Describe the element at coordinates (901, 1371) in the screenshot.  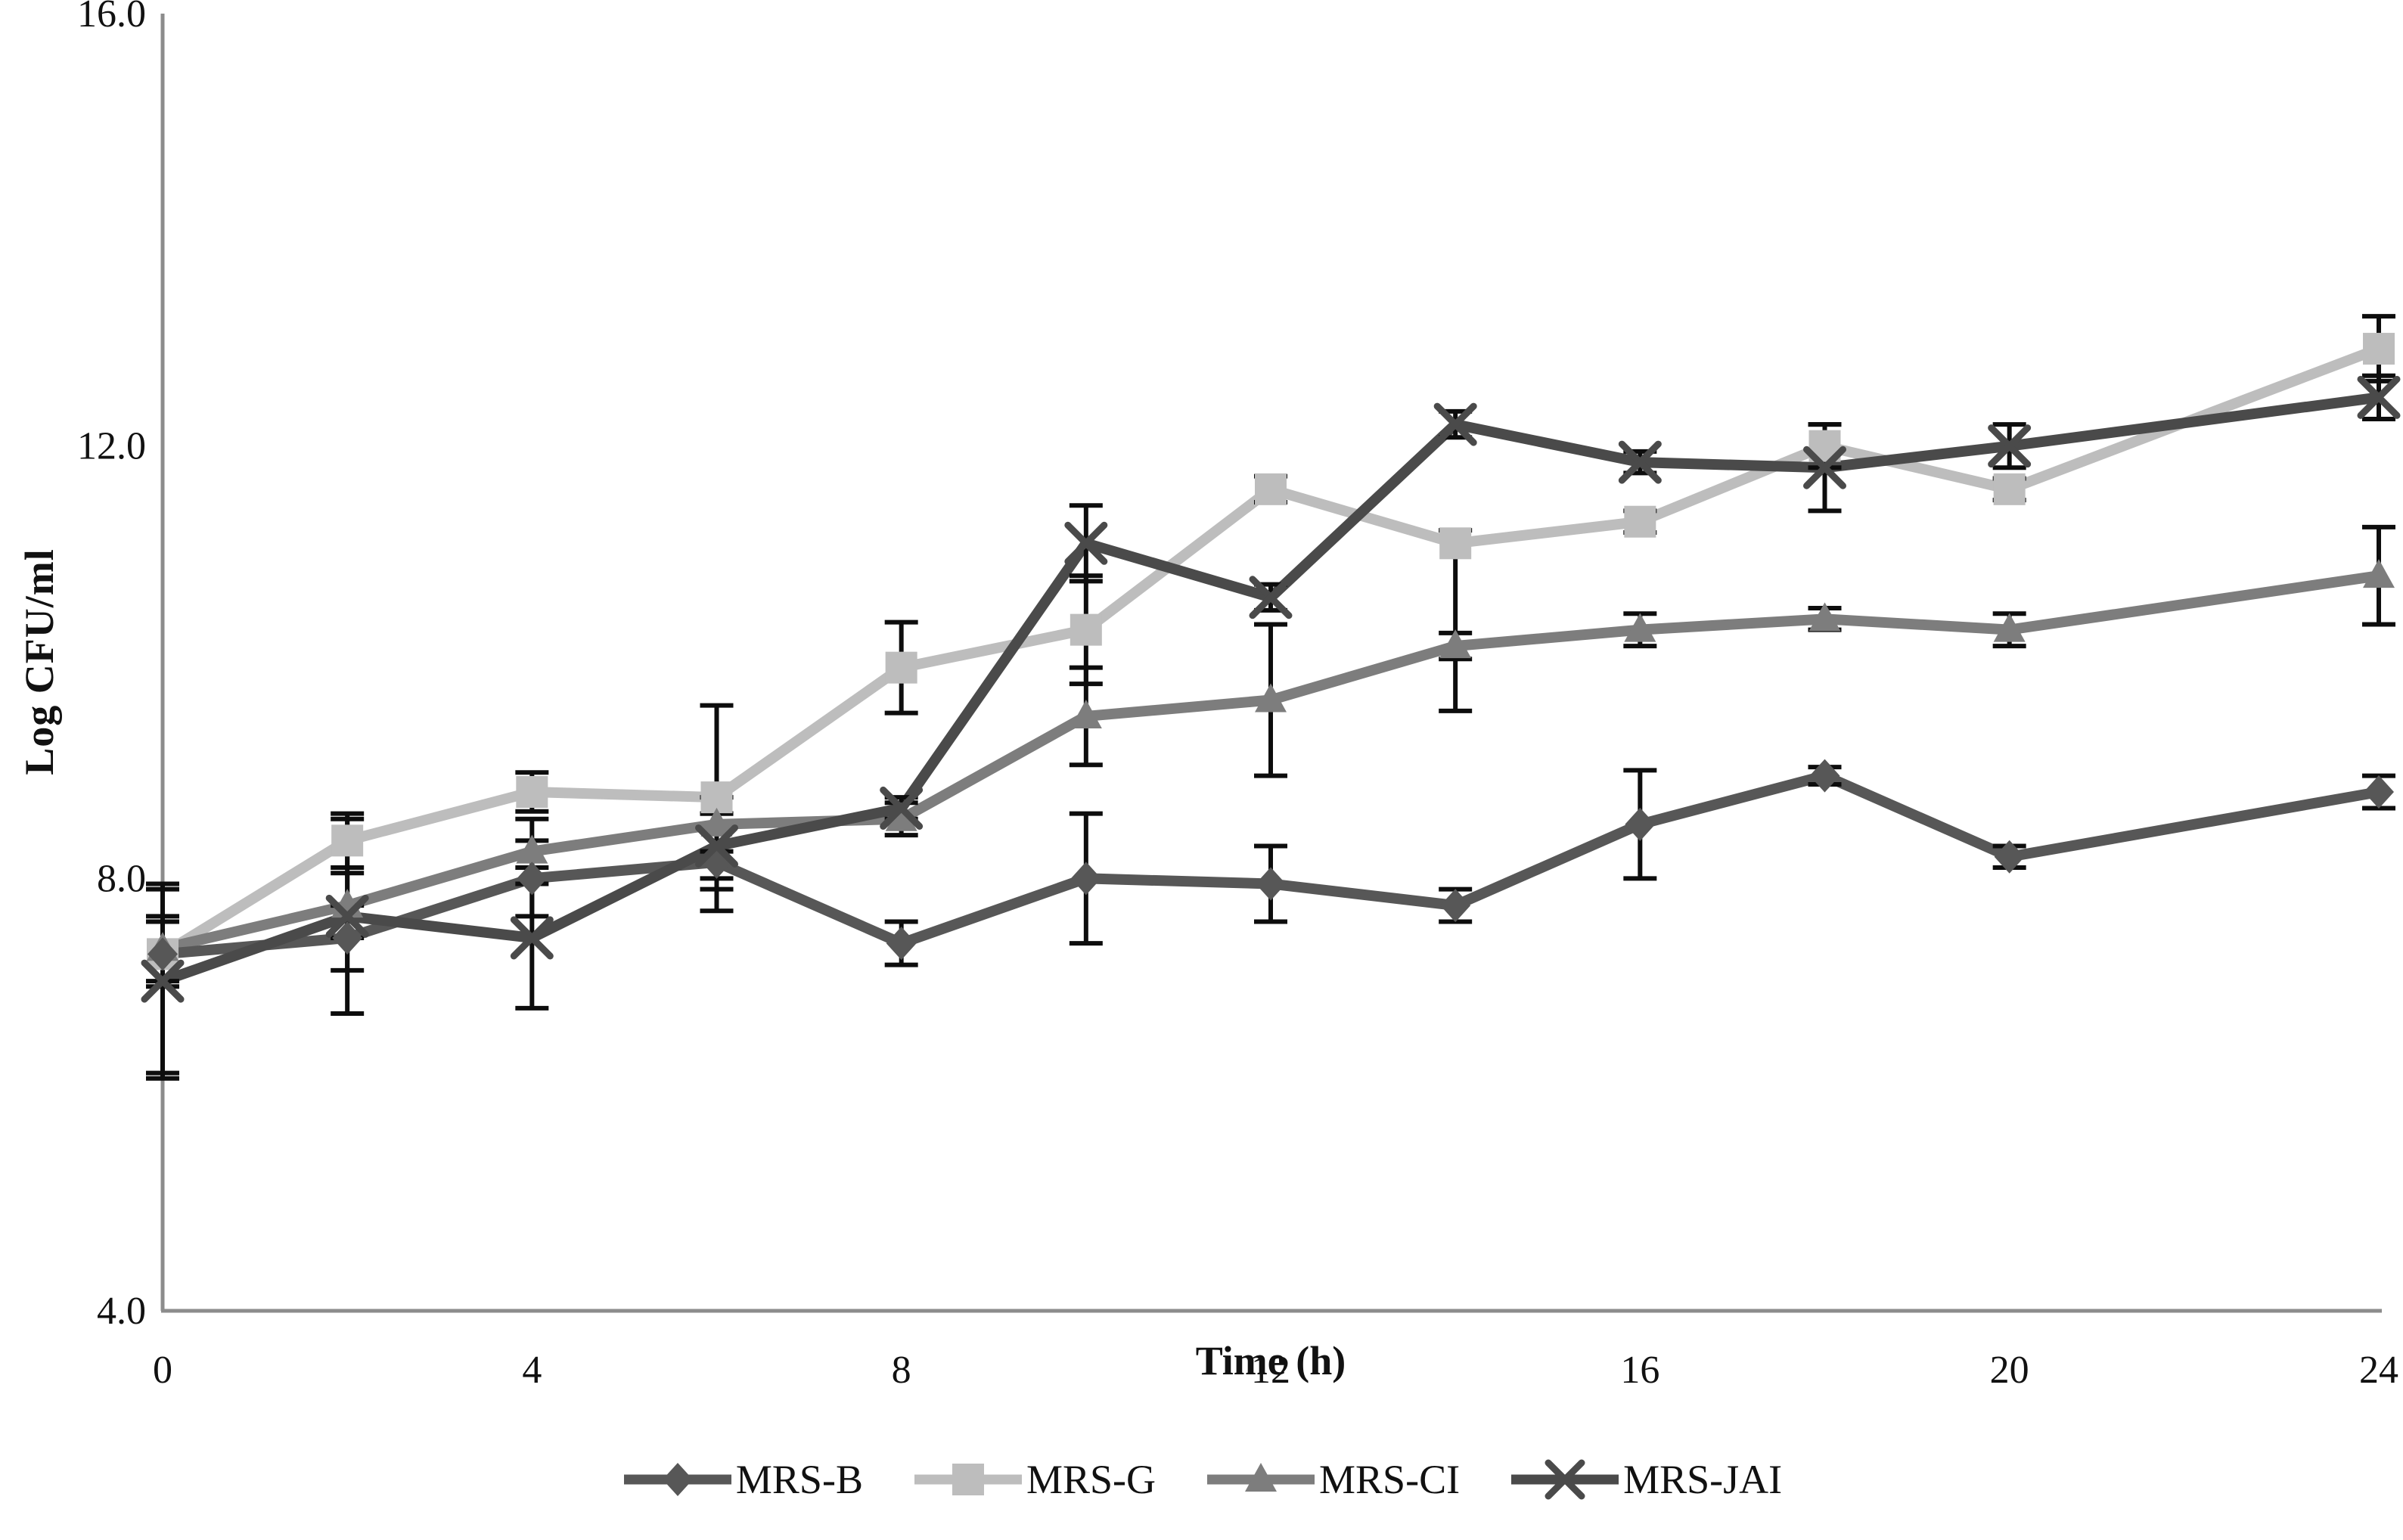
I see `x-tick-label: 8` at that location.